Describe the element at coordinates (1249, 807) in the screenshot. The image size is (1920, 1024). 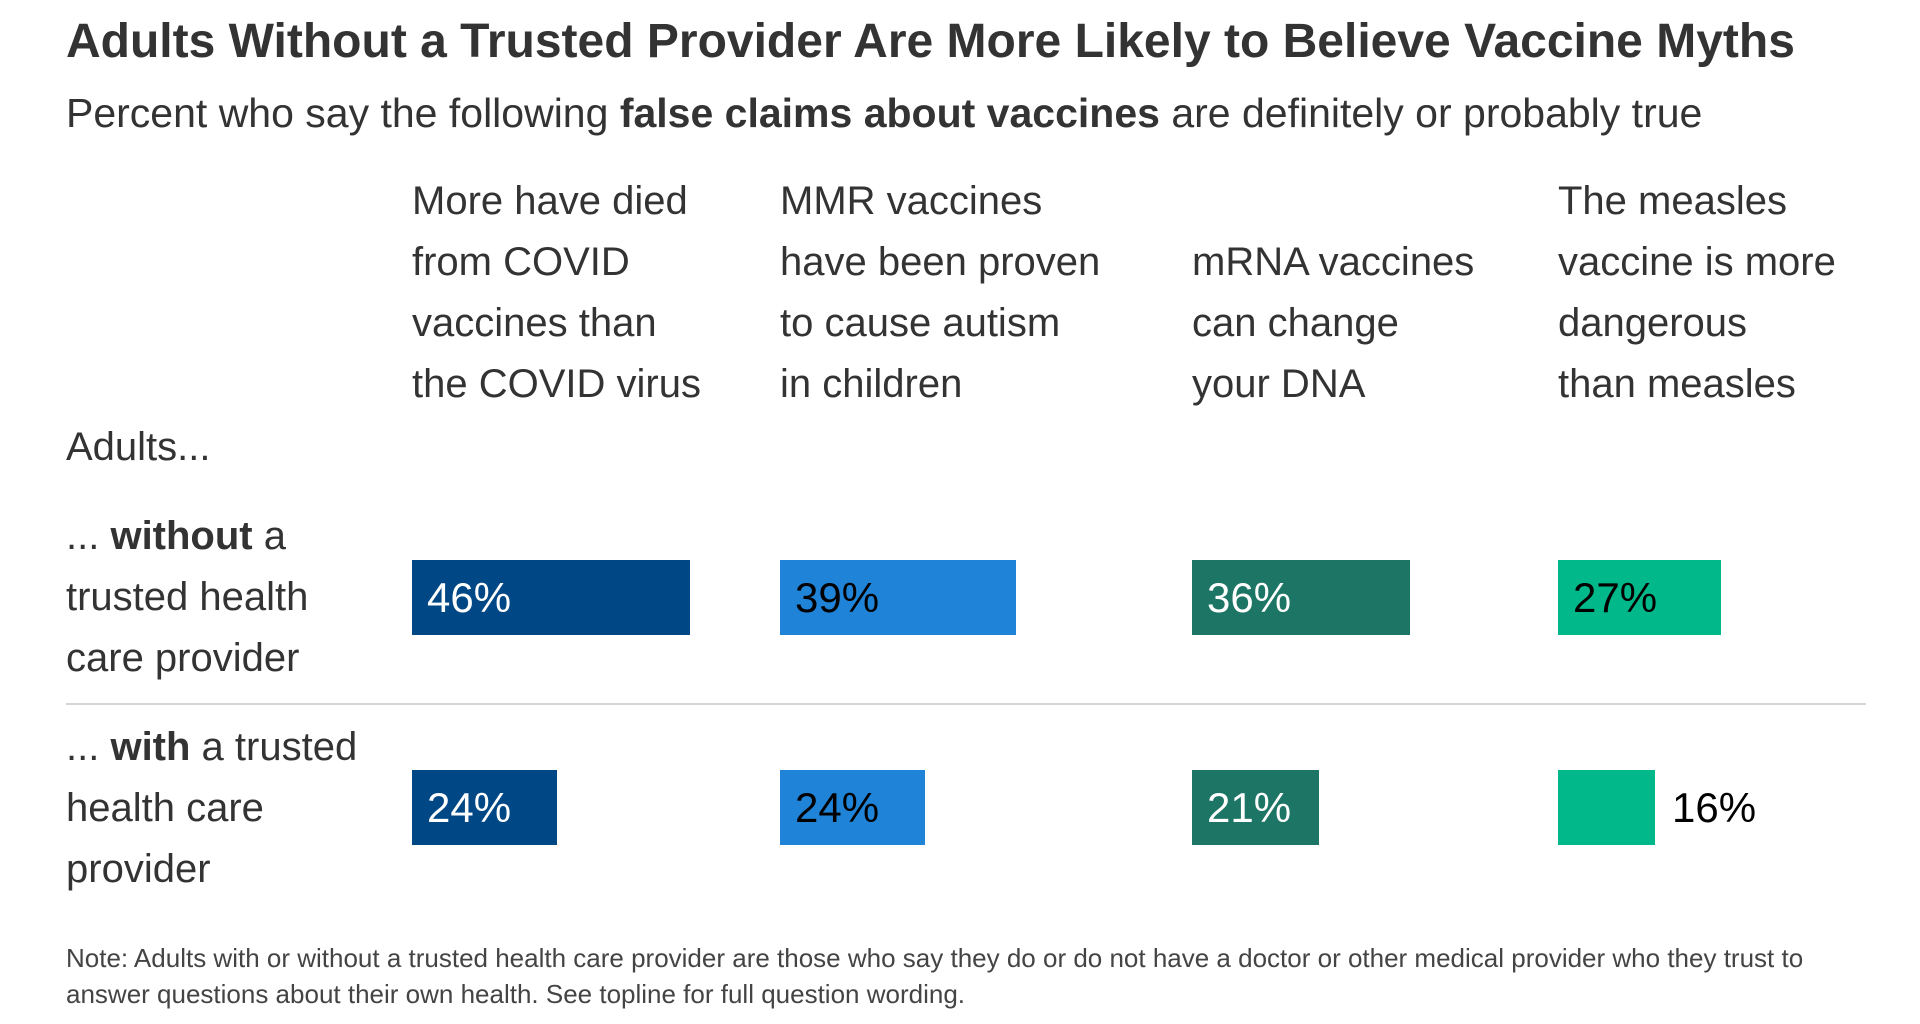
I see `bar-value-label: 21%` at that location.